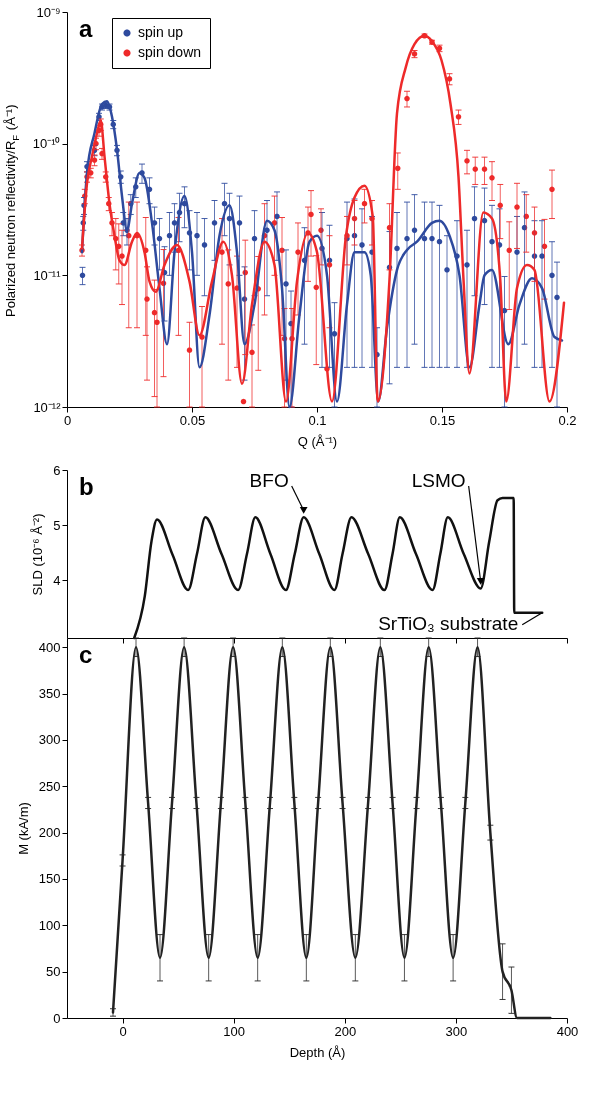  What do you see at coordinates (49, 833) in the screenshot?
I see `y-tick-label: 200` at bounding box center [49, 833].